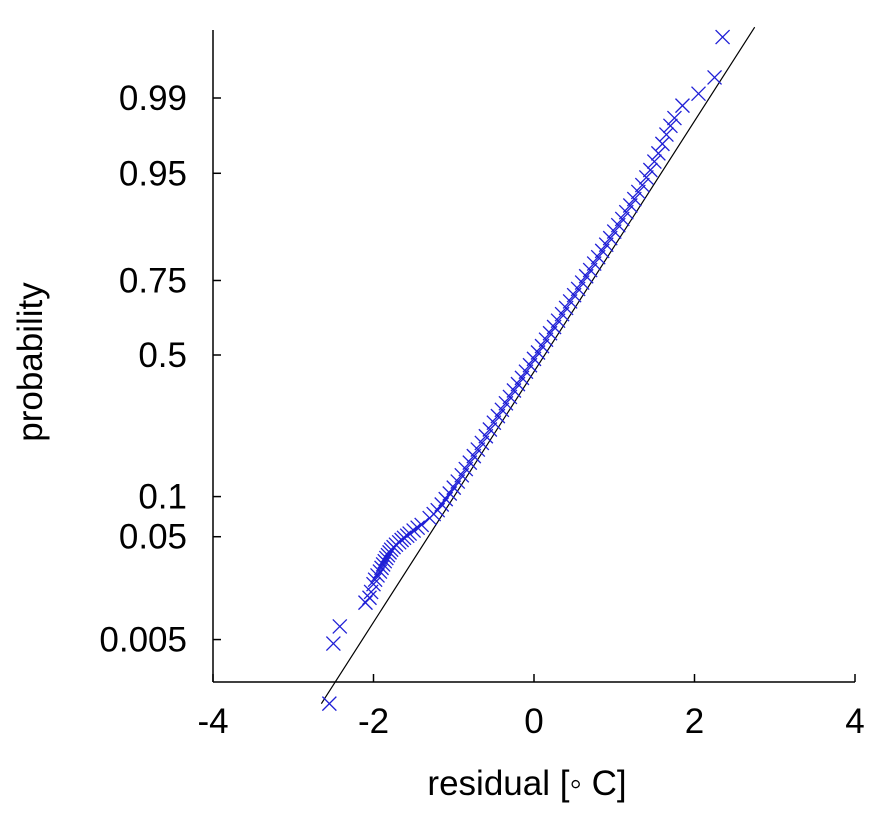 This screenshot has height=813, width=879. What do you see at coordinates (162, 497) in the screenshot?
I see `y-tick-label: 0.1` at bounding box center [162, 497].